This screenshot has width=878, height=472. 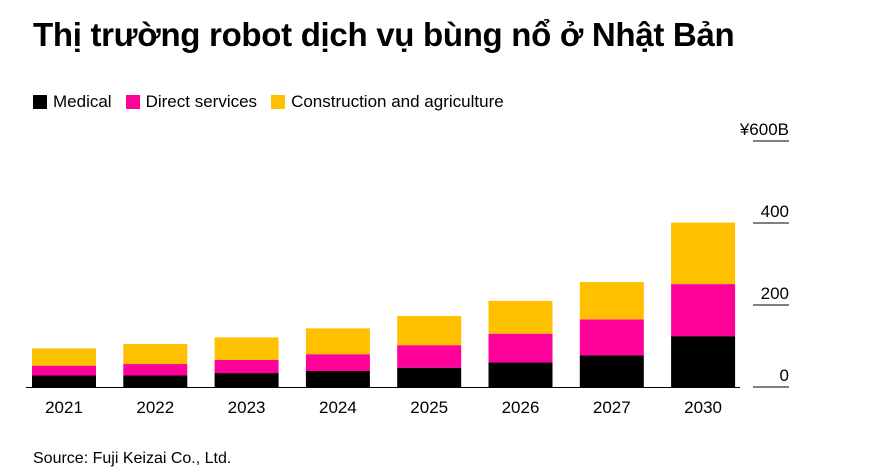 What do you see at coordinates (429, 356) in the screenshot?
I see `bar-2025-direct-services` at bounding box center [429, 356].